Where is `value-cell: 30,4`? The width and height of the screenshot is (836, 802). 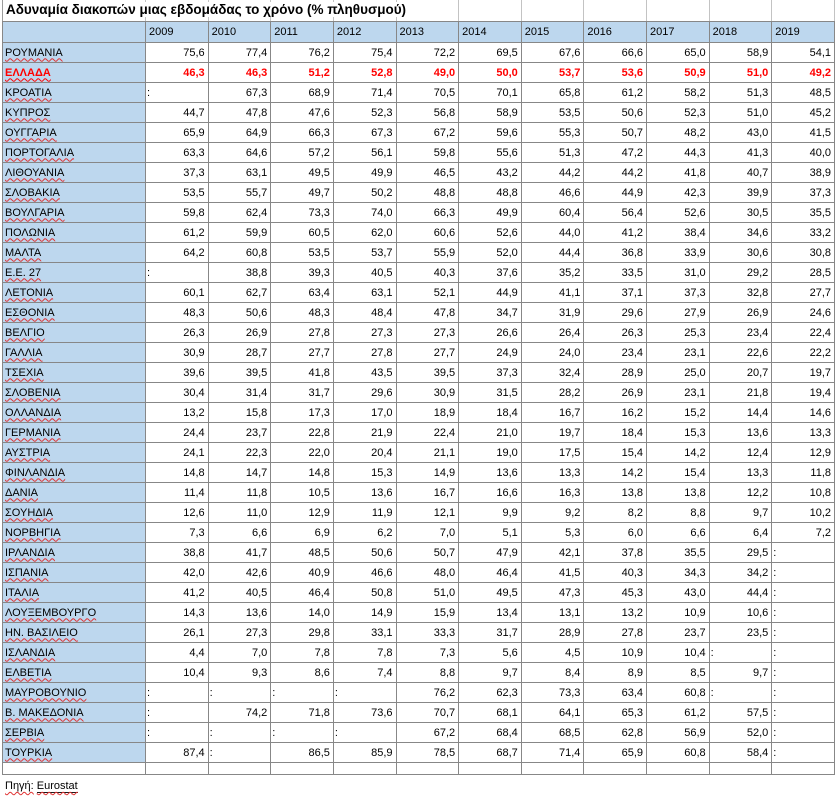
value-cell: 30,4 is located at coordinates (177, 392).